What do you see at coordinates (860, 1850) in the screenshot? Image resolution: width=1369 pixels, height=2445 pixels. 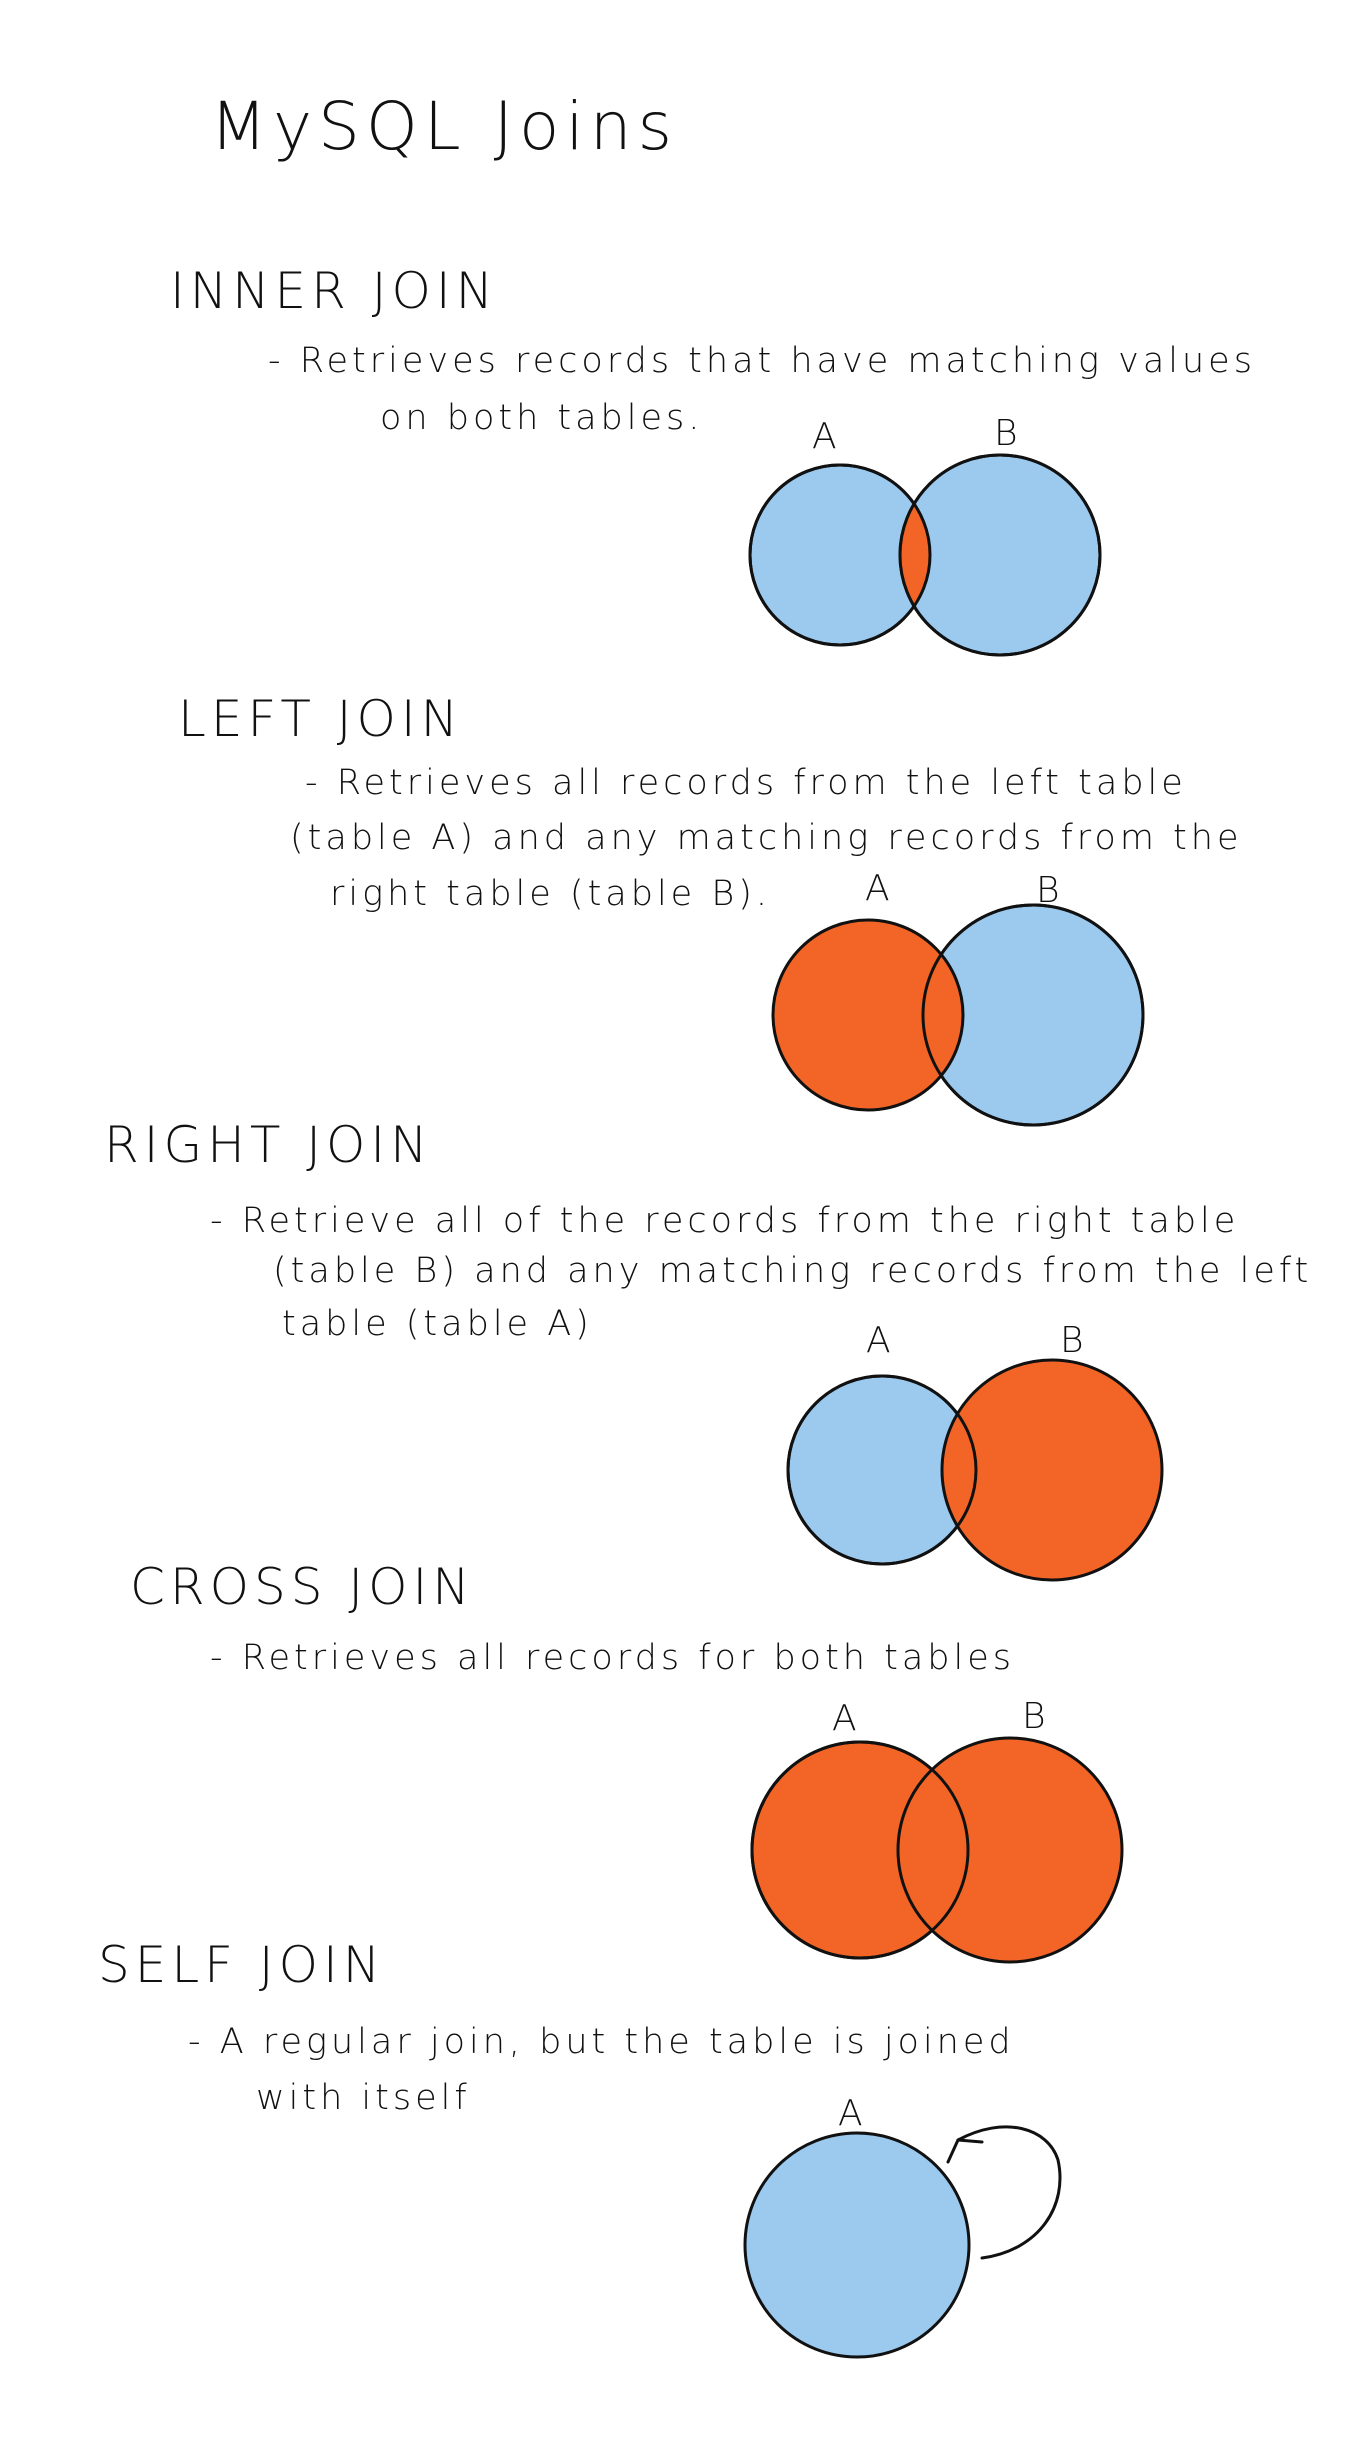 I see `cross-join-circle-a-outline` at bounding box center [860, 1850].